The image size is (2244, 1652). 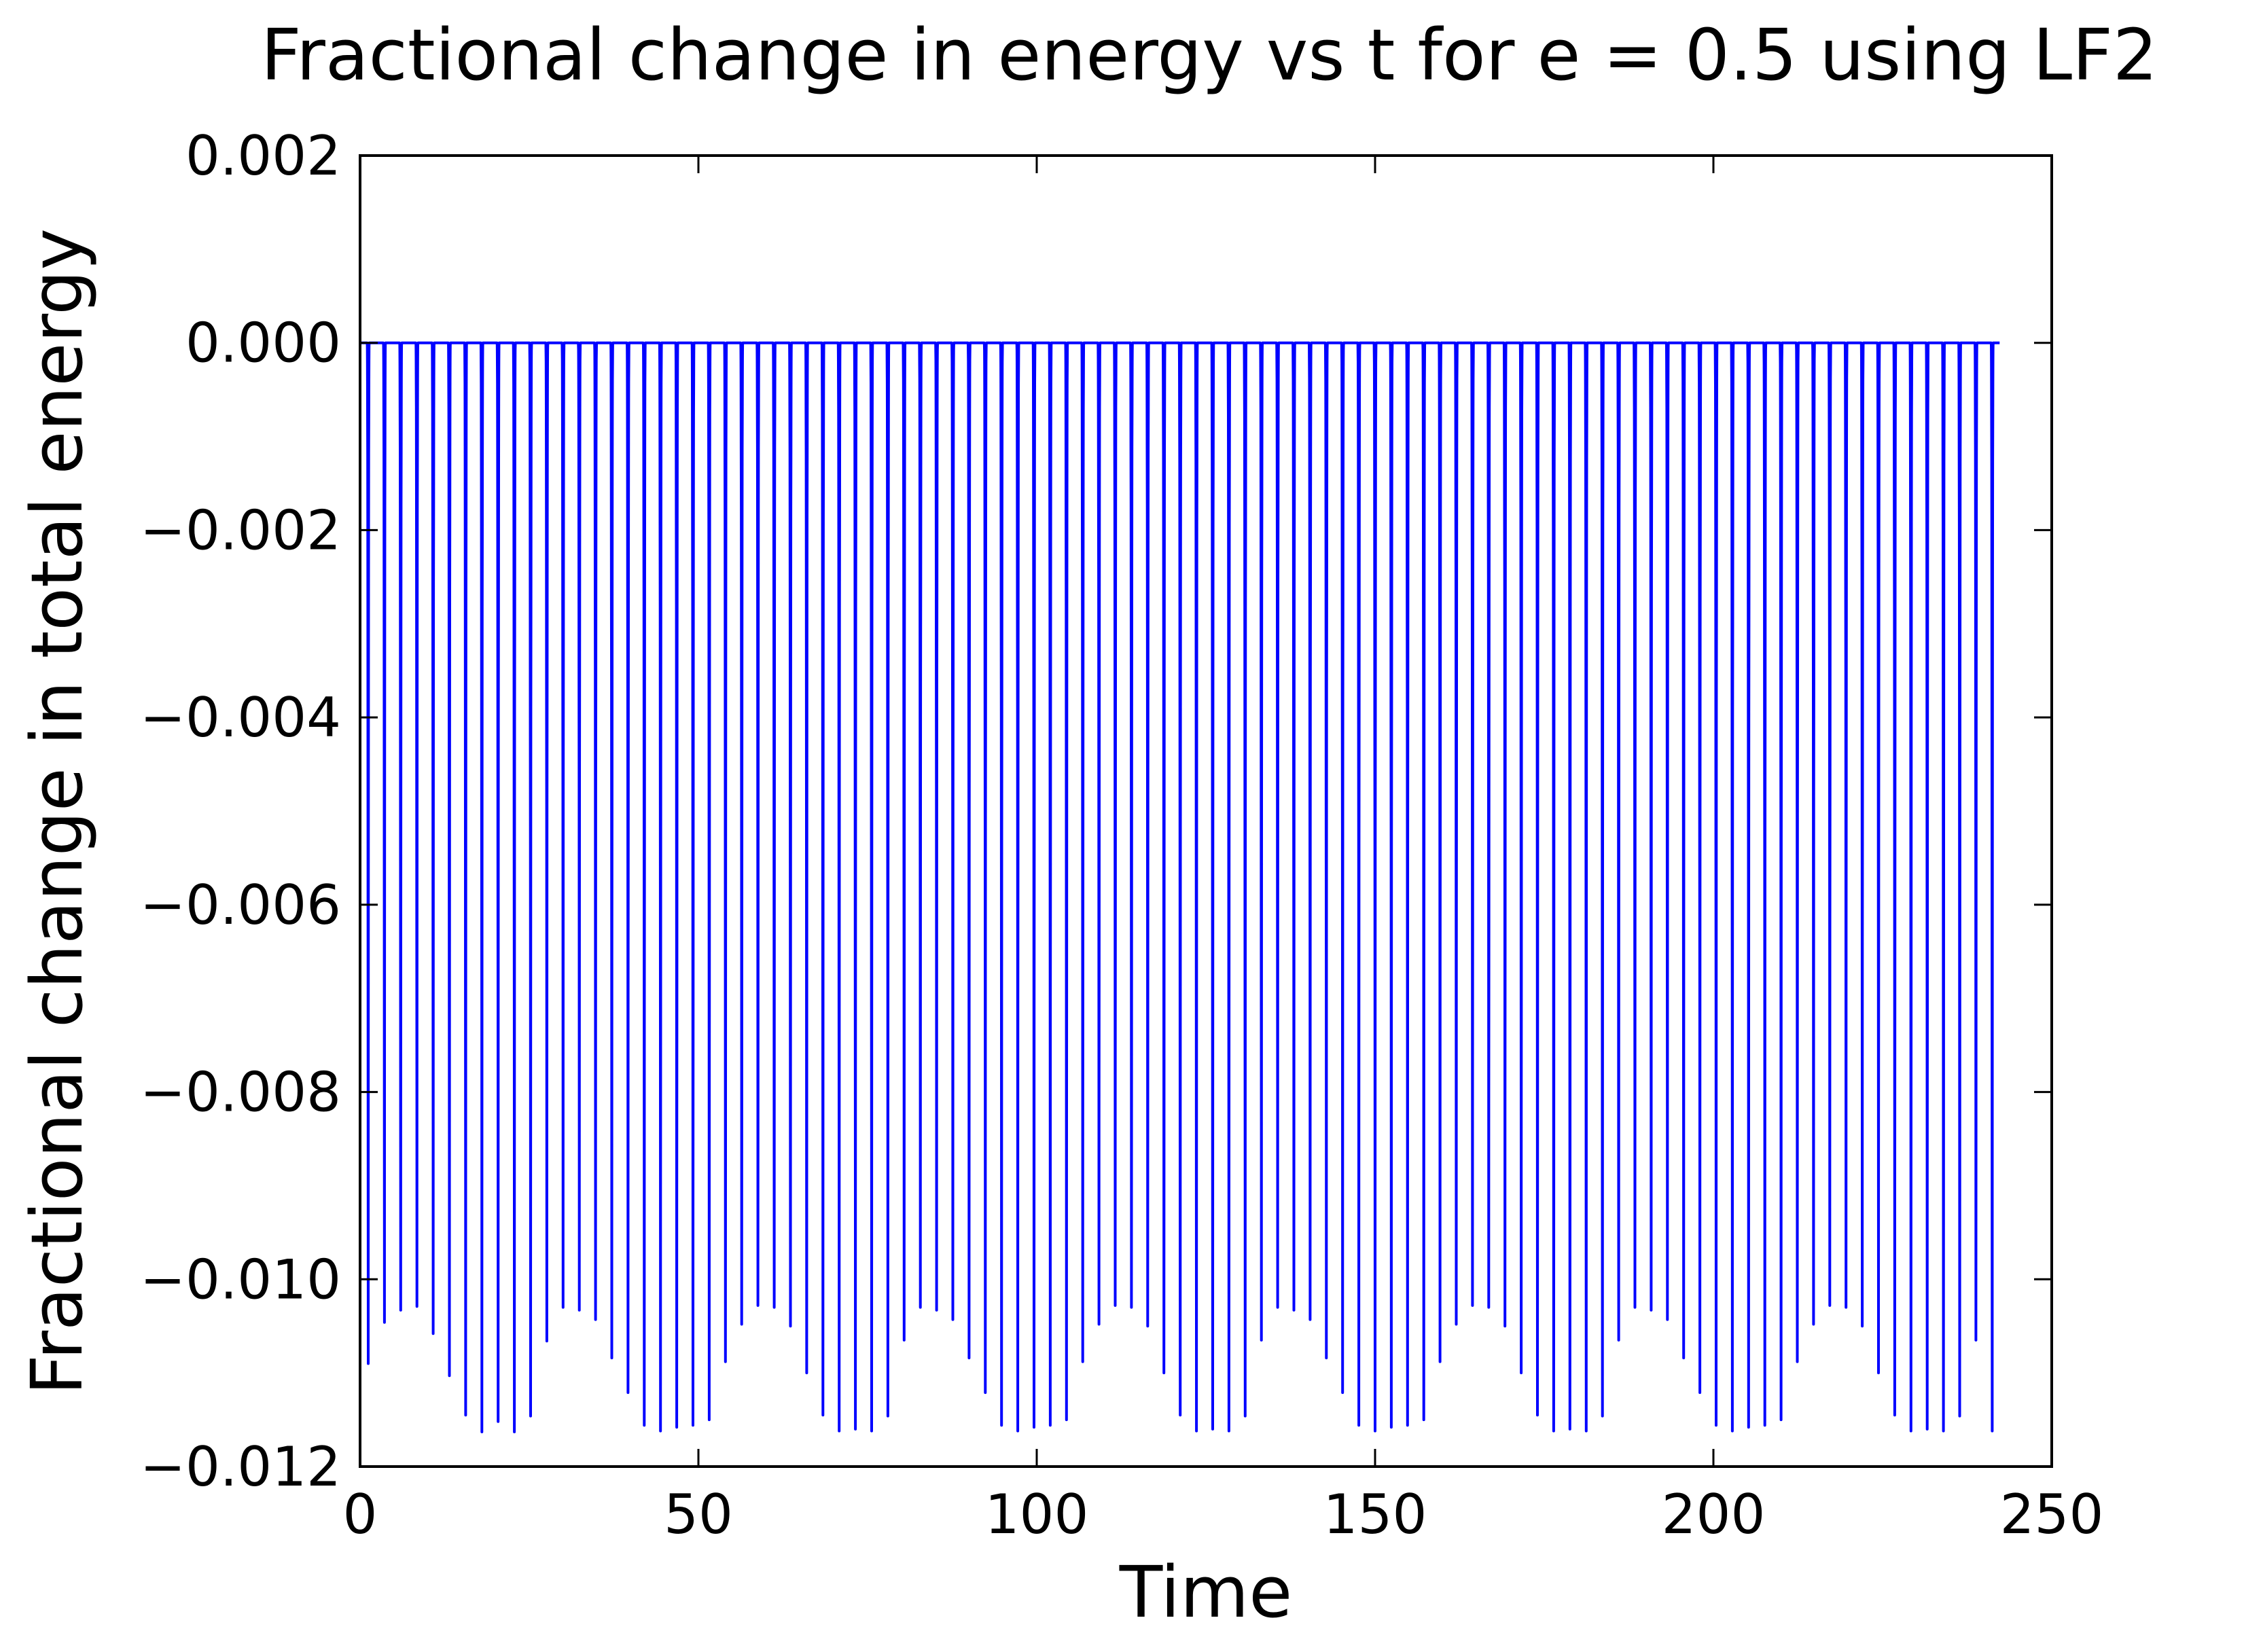 I want to click on x-tick-label: 200, so click(x=1714, y=1514).